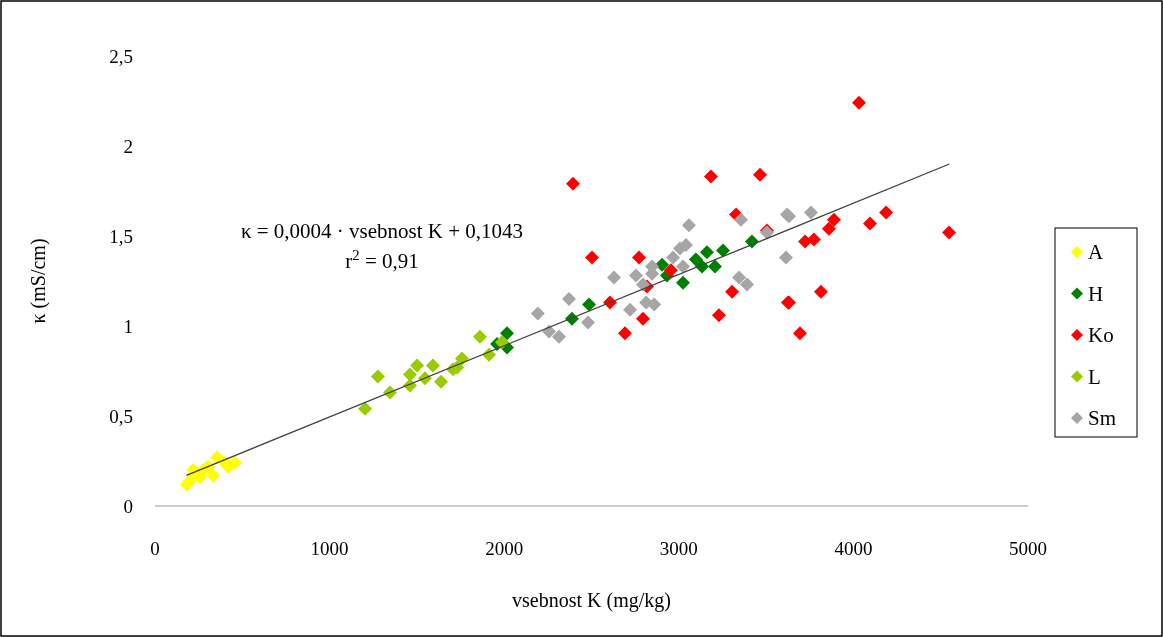  What do you see at coordinates (121, 56) in the screenshot?
I see `y-tick-label: 2,5` at bounding box center [121, 56].